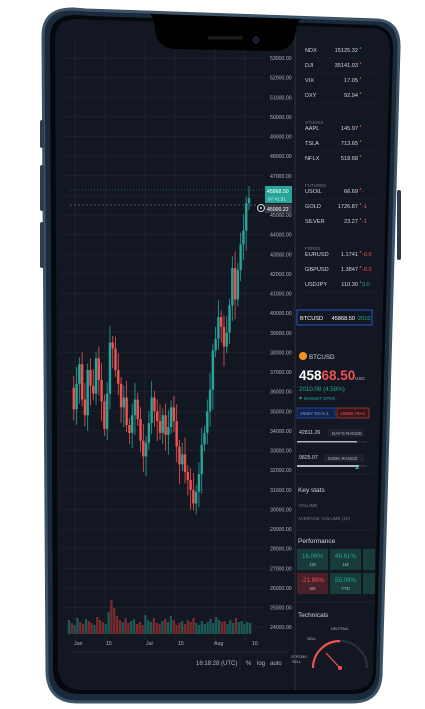  Describe the element at coordinates (281, 138) in the screenshot. I see `price-tick-label: 49000.00` at that location.